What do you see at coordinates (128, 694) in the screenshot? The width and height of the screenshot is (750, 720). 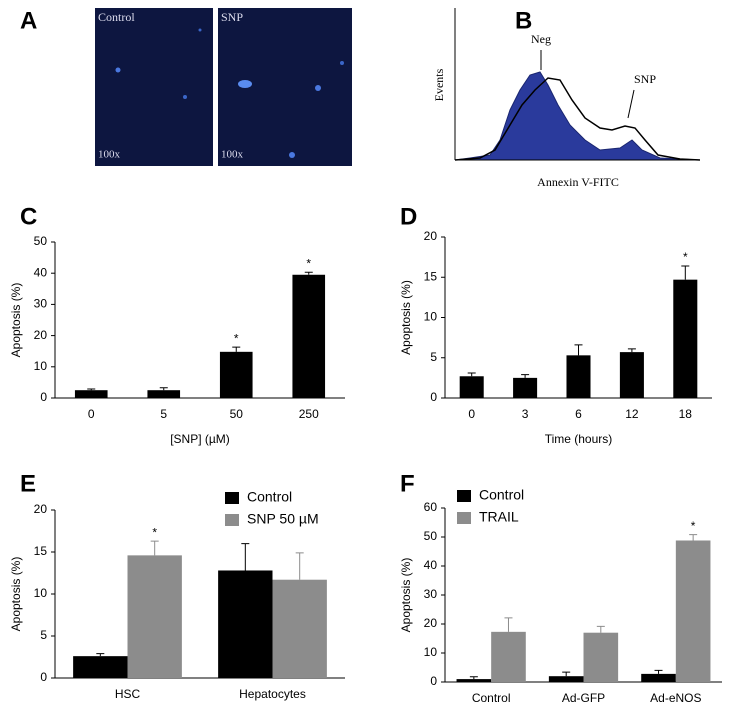 I see `x-tick-label: HSC` at bounding box center [128, 694].